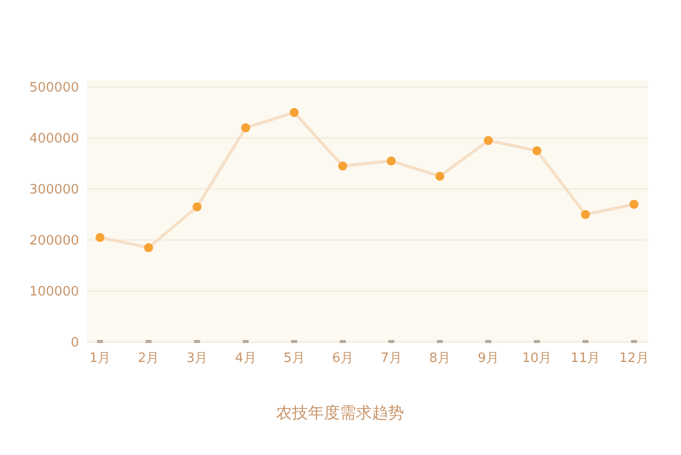 This screenshot has height=455, width=681. Describe the element at coordinates (340, 412) in the screenshot. I see `text: 农技年度需求趋势` at that location.